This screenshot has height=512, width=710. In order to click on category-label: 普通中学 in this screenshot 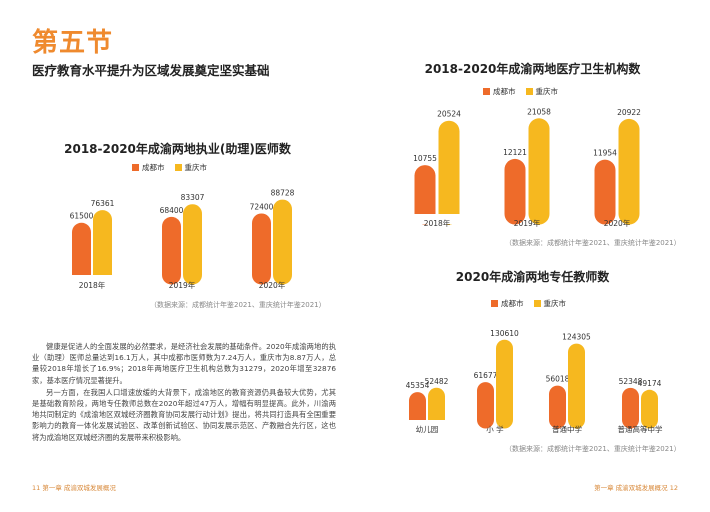, I will do `click(567, 429)`.